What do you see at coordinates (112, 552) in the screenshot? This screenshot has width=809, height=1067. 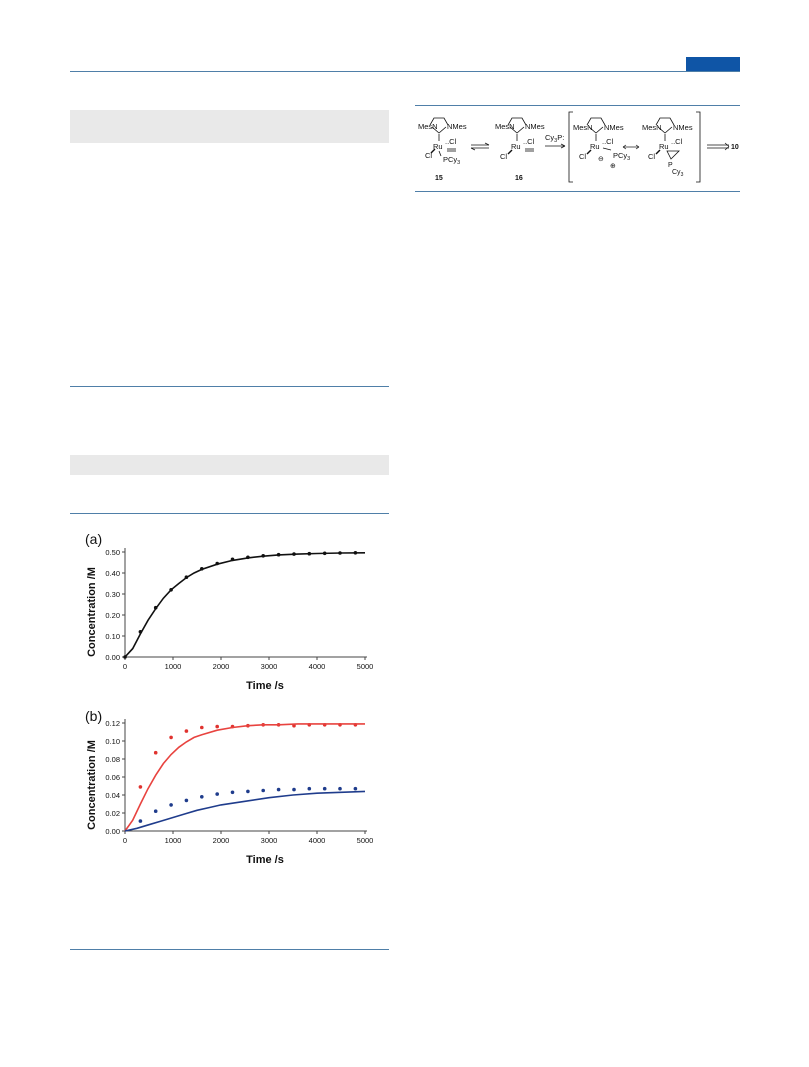 I see `y-tick-label: 0.50` at bounding box center [112, 552].